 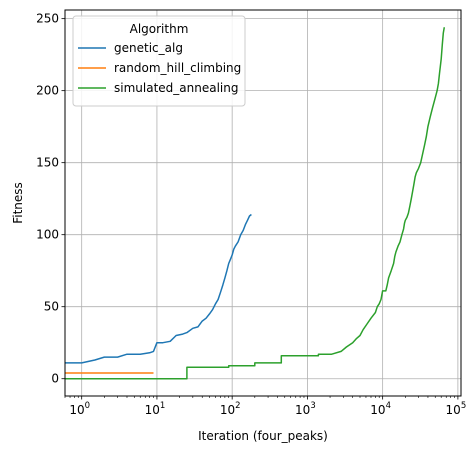 What do you see at coordinates (47, 91) in the screenshot?
I see `y-tick-label: 200` at bounding box center [47, 91].